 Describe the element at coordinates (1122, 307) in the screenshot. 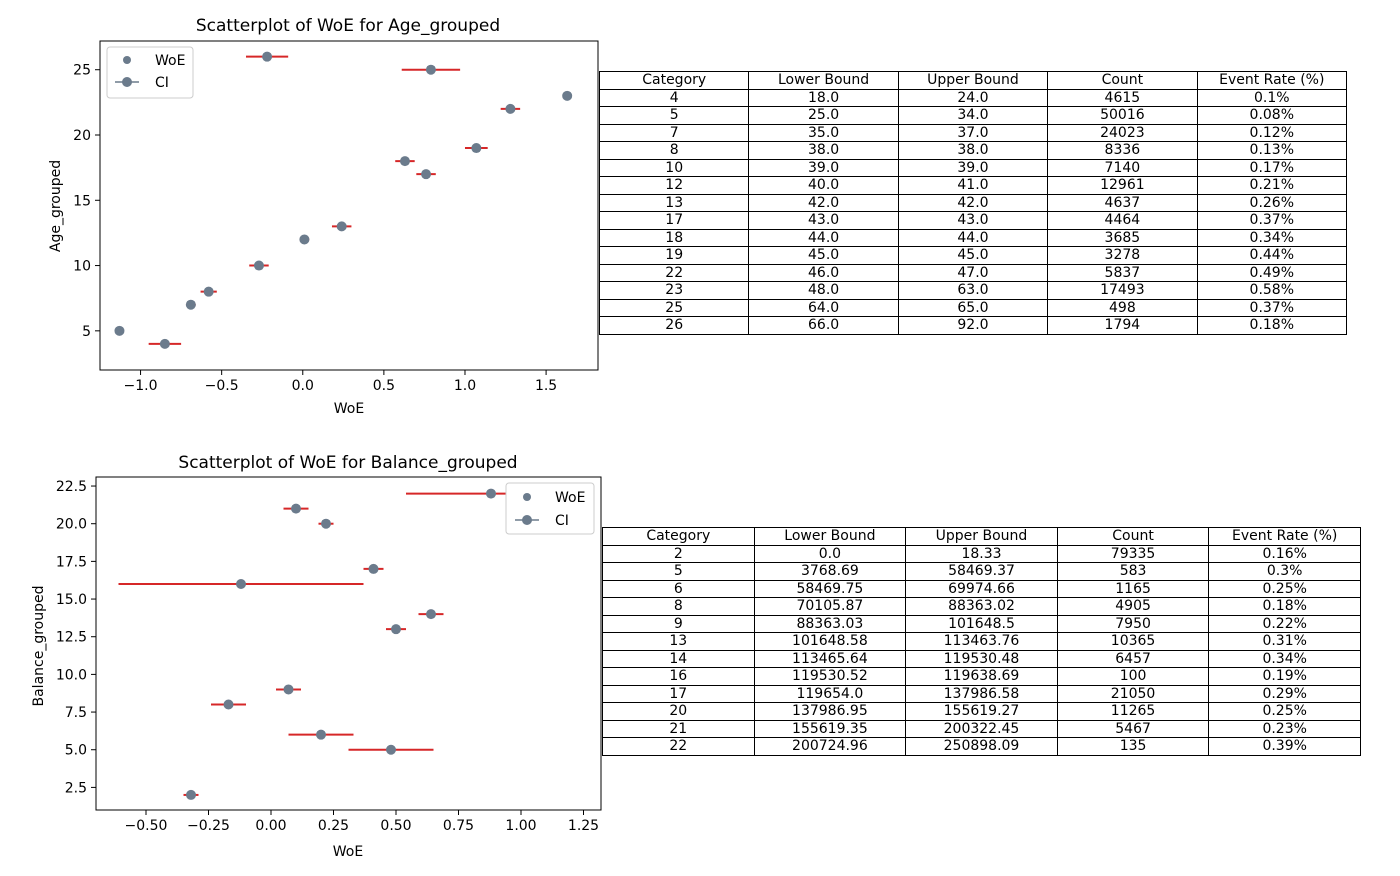

I see `table-cell: 498` at that location.